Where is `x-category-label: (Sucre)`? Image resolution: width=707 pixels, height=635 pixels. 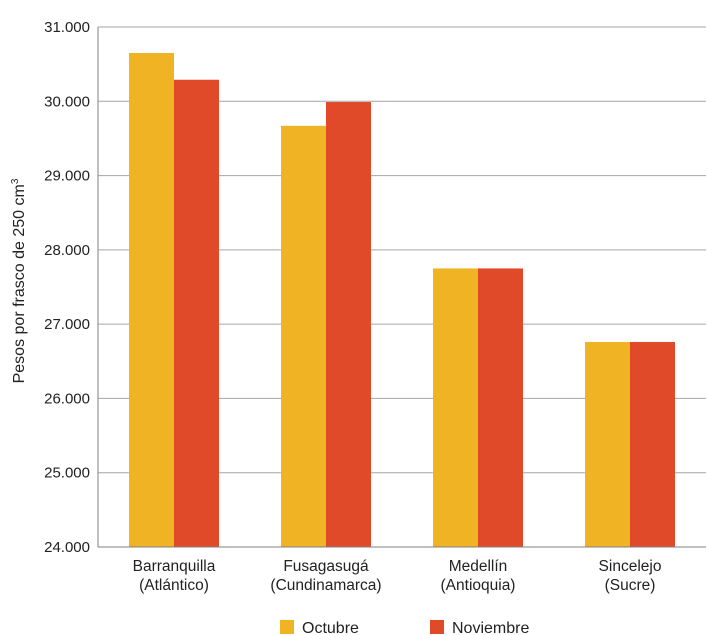 x-category-label: (Sucre) is located at coordinates (630, 585).